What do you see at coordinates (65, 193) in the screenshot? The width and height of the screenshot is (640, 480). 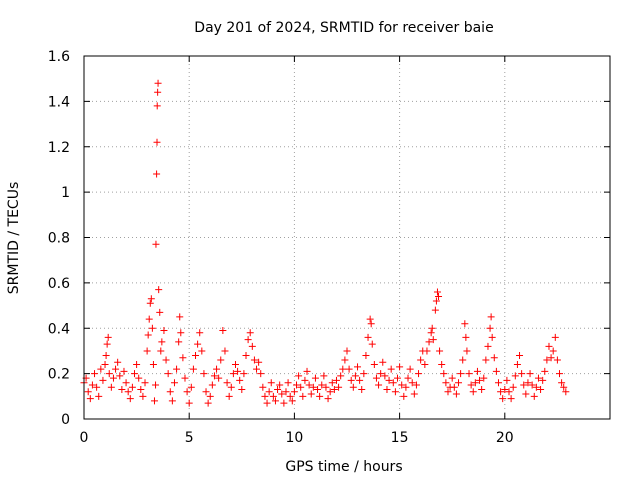 I see `y-tick-label: 1` at bounding box center [65, 193].